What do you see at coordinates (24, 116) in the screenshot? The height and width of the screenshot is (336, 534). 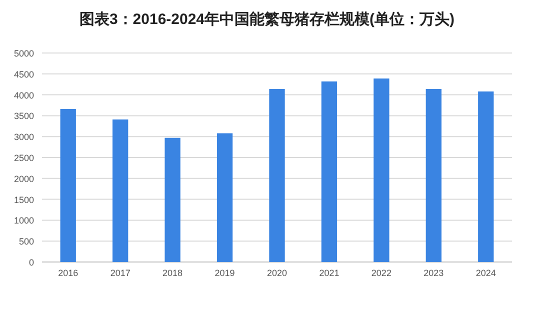 I see `y-tick-label: 3500` at bounding box center [24, 116].